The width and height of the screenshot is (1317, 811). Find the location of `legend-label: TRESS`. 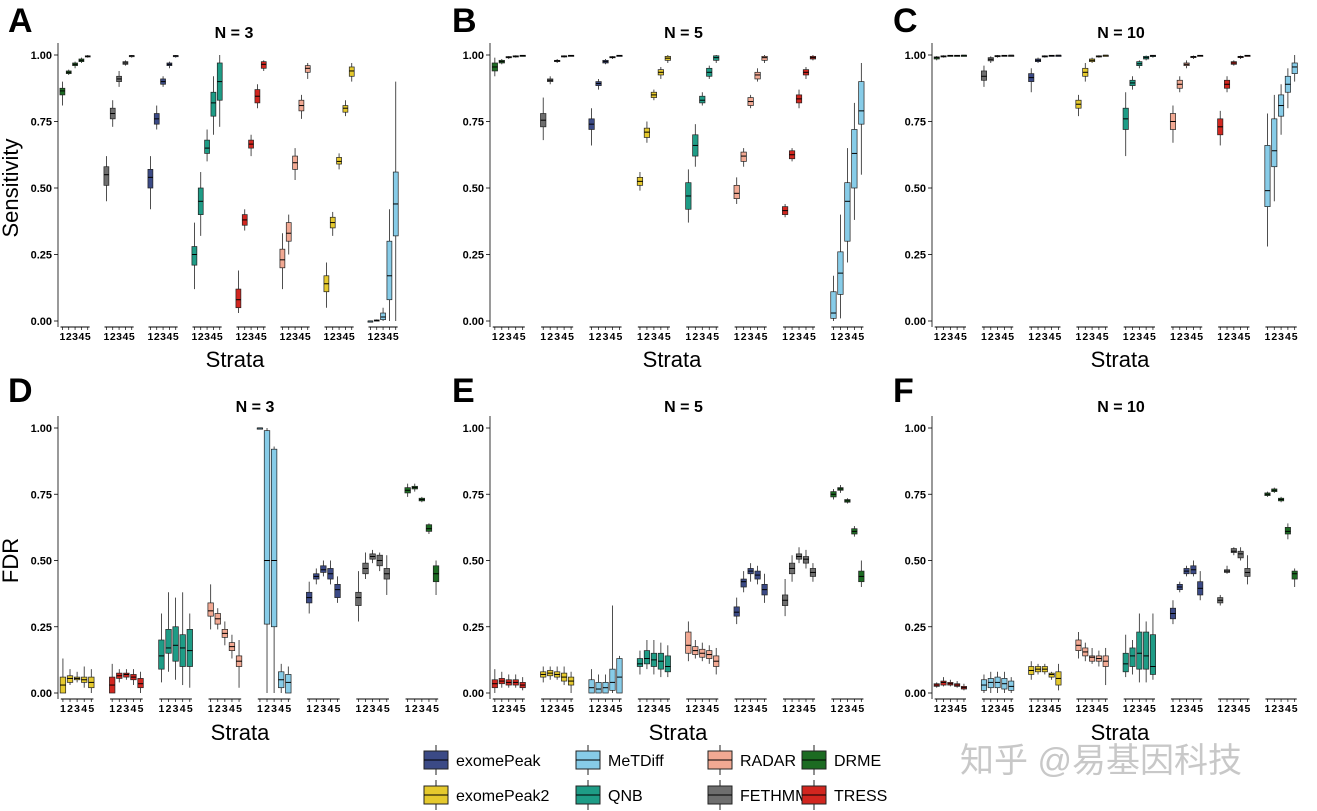

legend-label: TRESS is located at coordinates (860, 796).